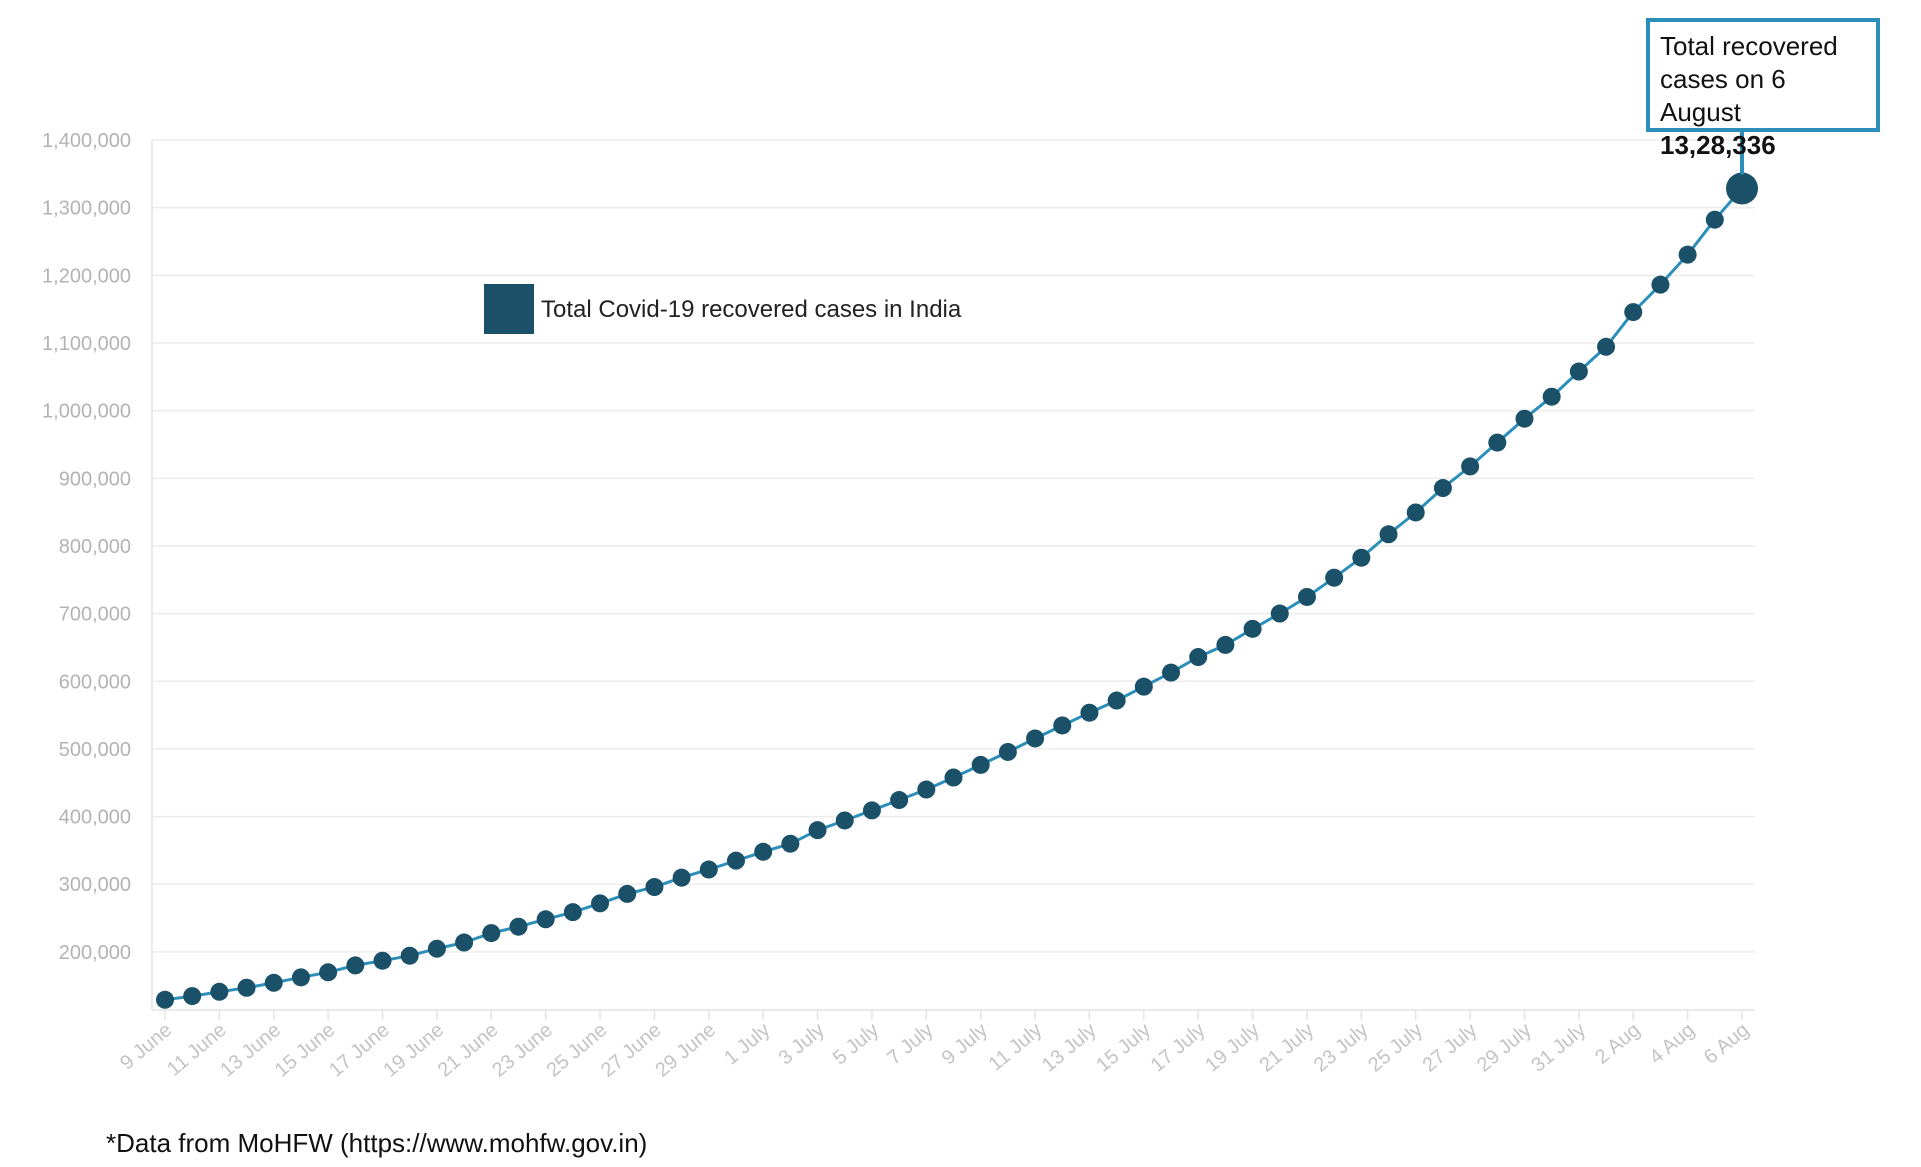  What do you see at coordinates (685, 1050) in the screenshot?
I see `x-tick-label: 29 June` at bounding box center [685, 1050].